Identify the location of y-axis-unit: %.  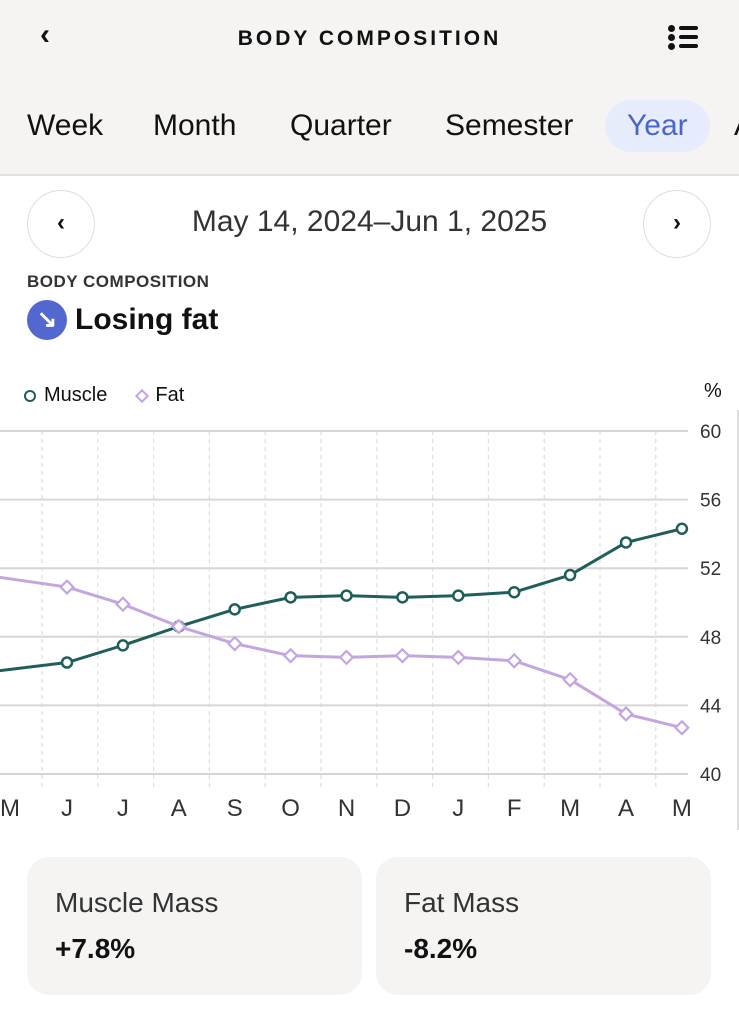
(713, 391).